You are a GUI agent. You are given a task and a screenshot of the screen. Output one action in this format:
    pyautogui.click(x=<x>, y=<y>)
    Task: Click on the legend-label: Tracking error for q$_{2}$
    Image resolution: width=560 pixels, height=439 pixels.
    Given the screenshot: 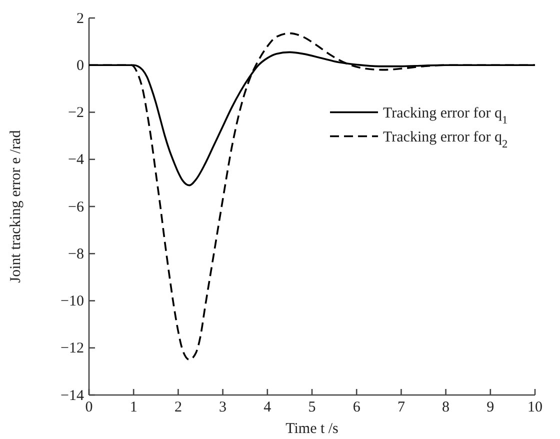 What is the action you would take?
    pyautogui.click(x=445, y=139)
    